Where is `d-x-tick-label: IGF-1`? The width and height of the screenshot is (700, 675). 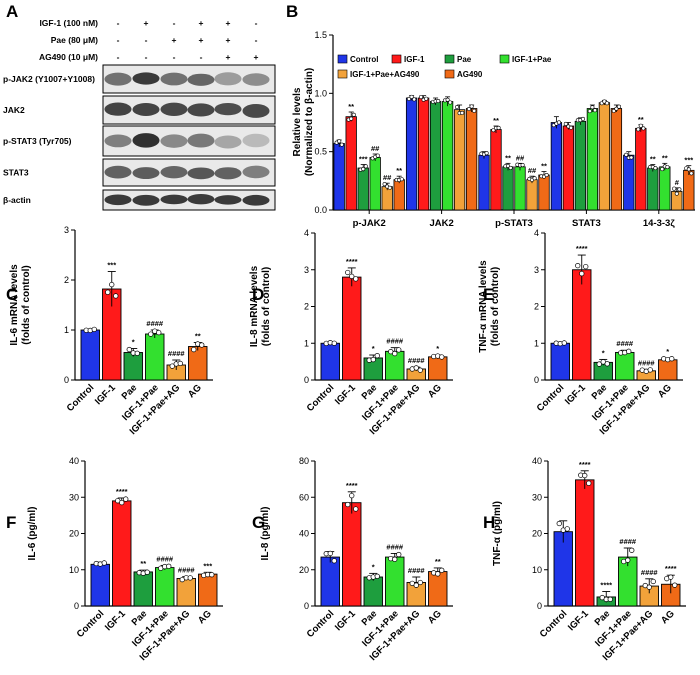
d-x-tick-label: IGF-1 is located at coordinates (345, 394).